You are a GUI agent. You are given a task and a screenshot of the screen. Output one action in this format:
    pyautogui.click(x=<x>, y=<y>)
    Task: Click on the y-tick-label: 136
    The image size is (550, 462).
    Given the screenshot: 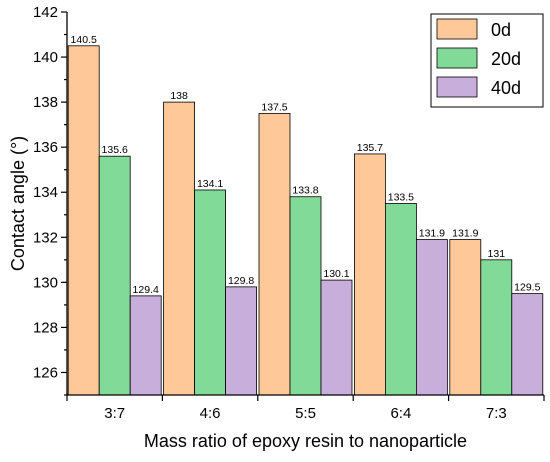 What is the action you would take?
    pyautogui.click(x=45, y=147)
    